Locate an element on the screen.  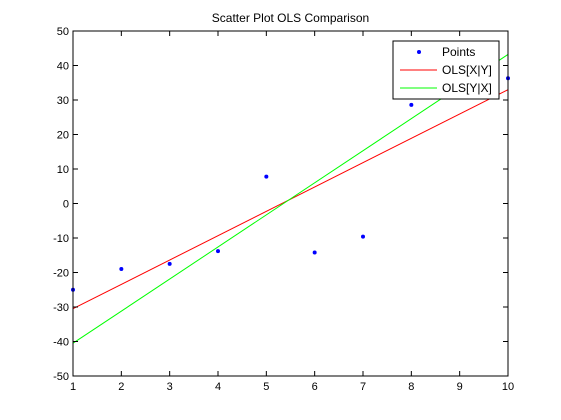
x-tick-label: 6 is located at coordinates (315, 387).